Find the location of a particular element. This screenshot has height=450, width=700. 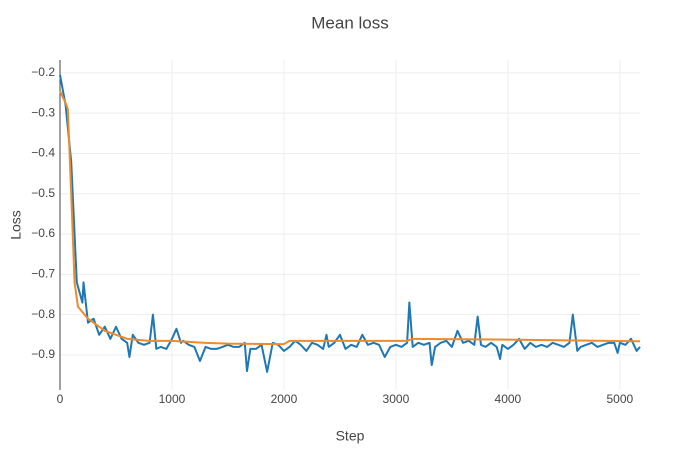

x-tick-label: 0 is located at coordinates (60, 399).